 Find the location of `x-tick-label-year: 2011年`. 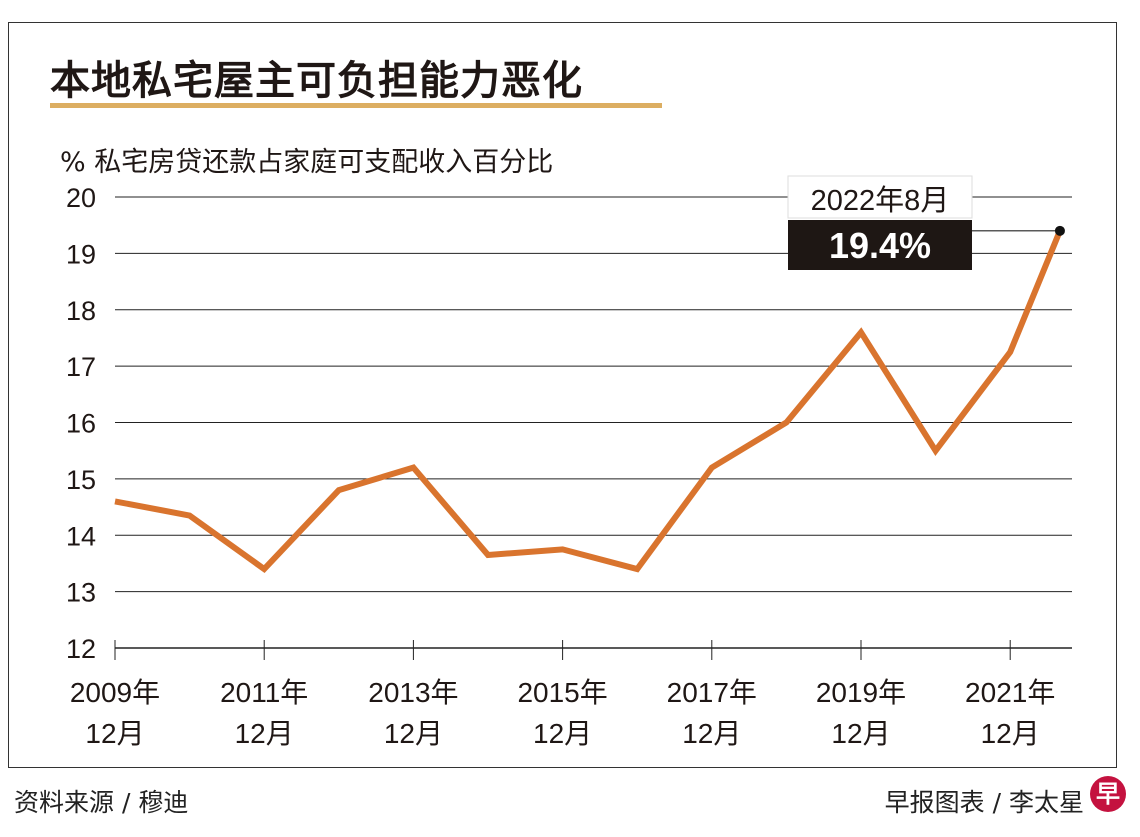

x-tick-label-year: 2011年 is located at coordinates (264, 692).